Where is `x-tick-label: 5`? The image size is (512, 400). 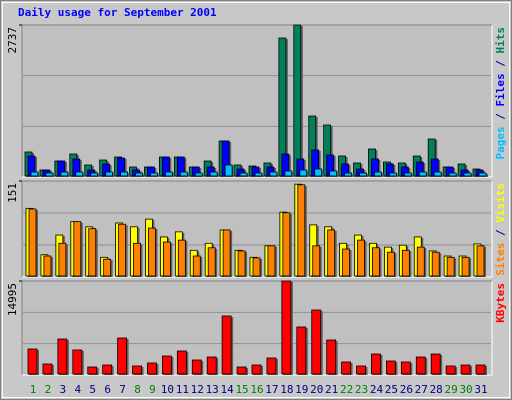 x-tick-label: 5 is located at coordinates (92, 389).